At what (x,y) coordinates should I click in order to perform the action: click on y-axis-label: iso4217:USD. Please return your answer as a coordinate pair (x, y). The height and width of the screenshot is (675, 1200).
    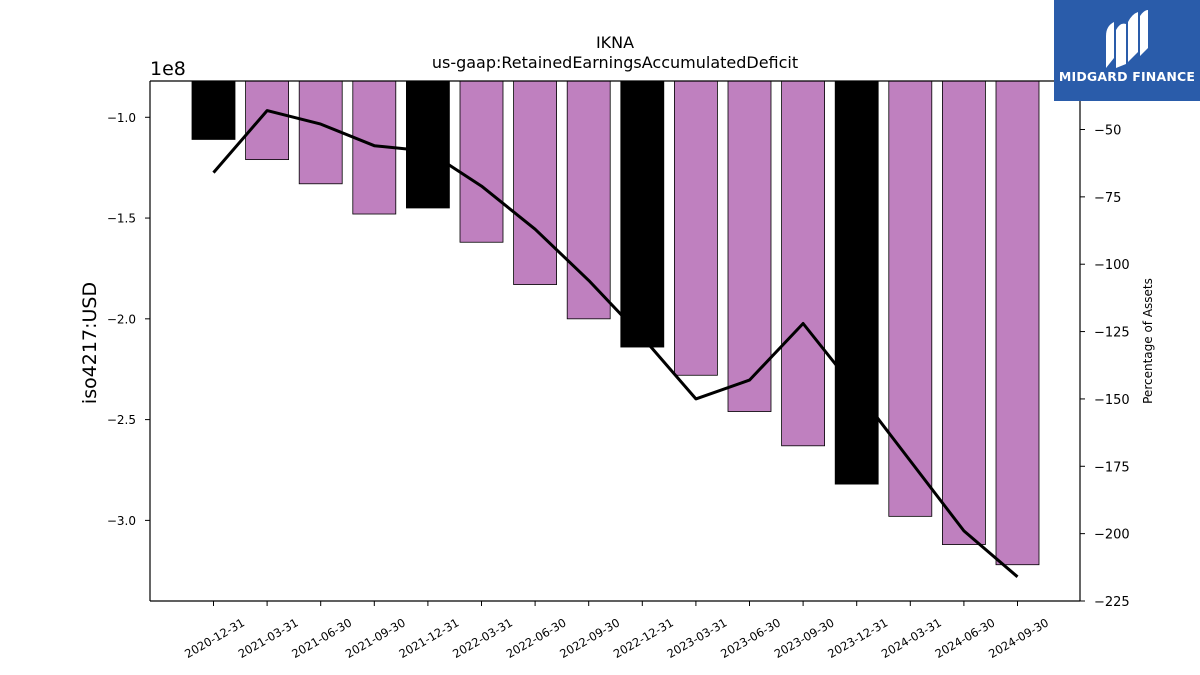
    Looking at the image, I should click on (90, 343).